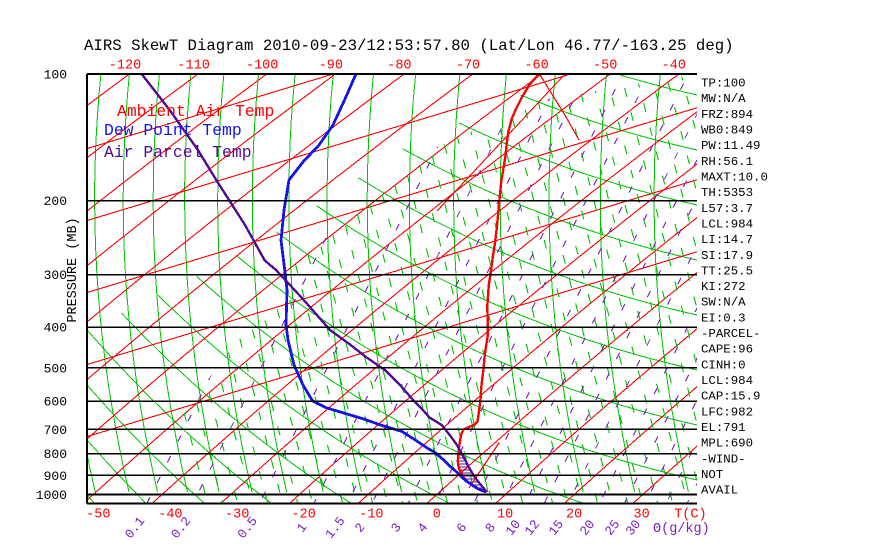 This screenshot has height=560, width=870. What do you see at coordinates (55, 275) in the screenshot?
I see `svg-text: 300` at bounding box center [55, 275].